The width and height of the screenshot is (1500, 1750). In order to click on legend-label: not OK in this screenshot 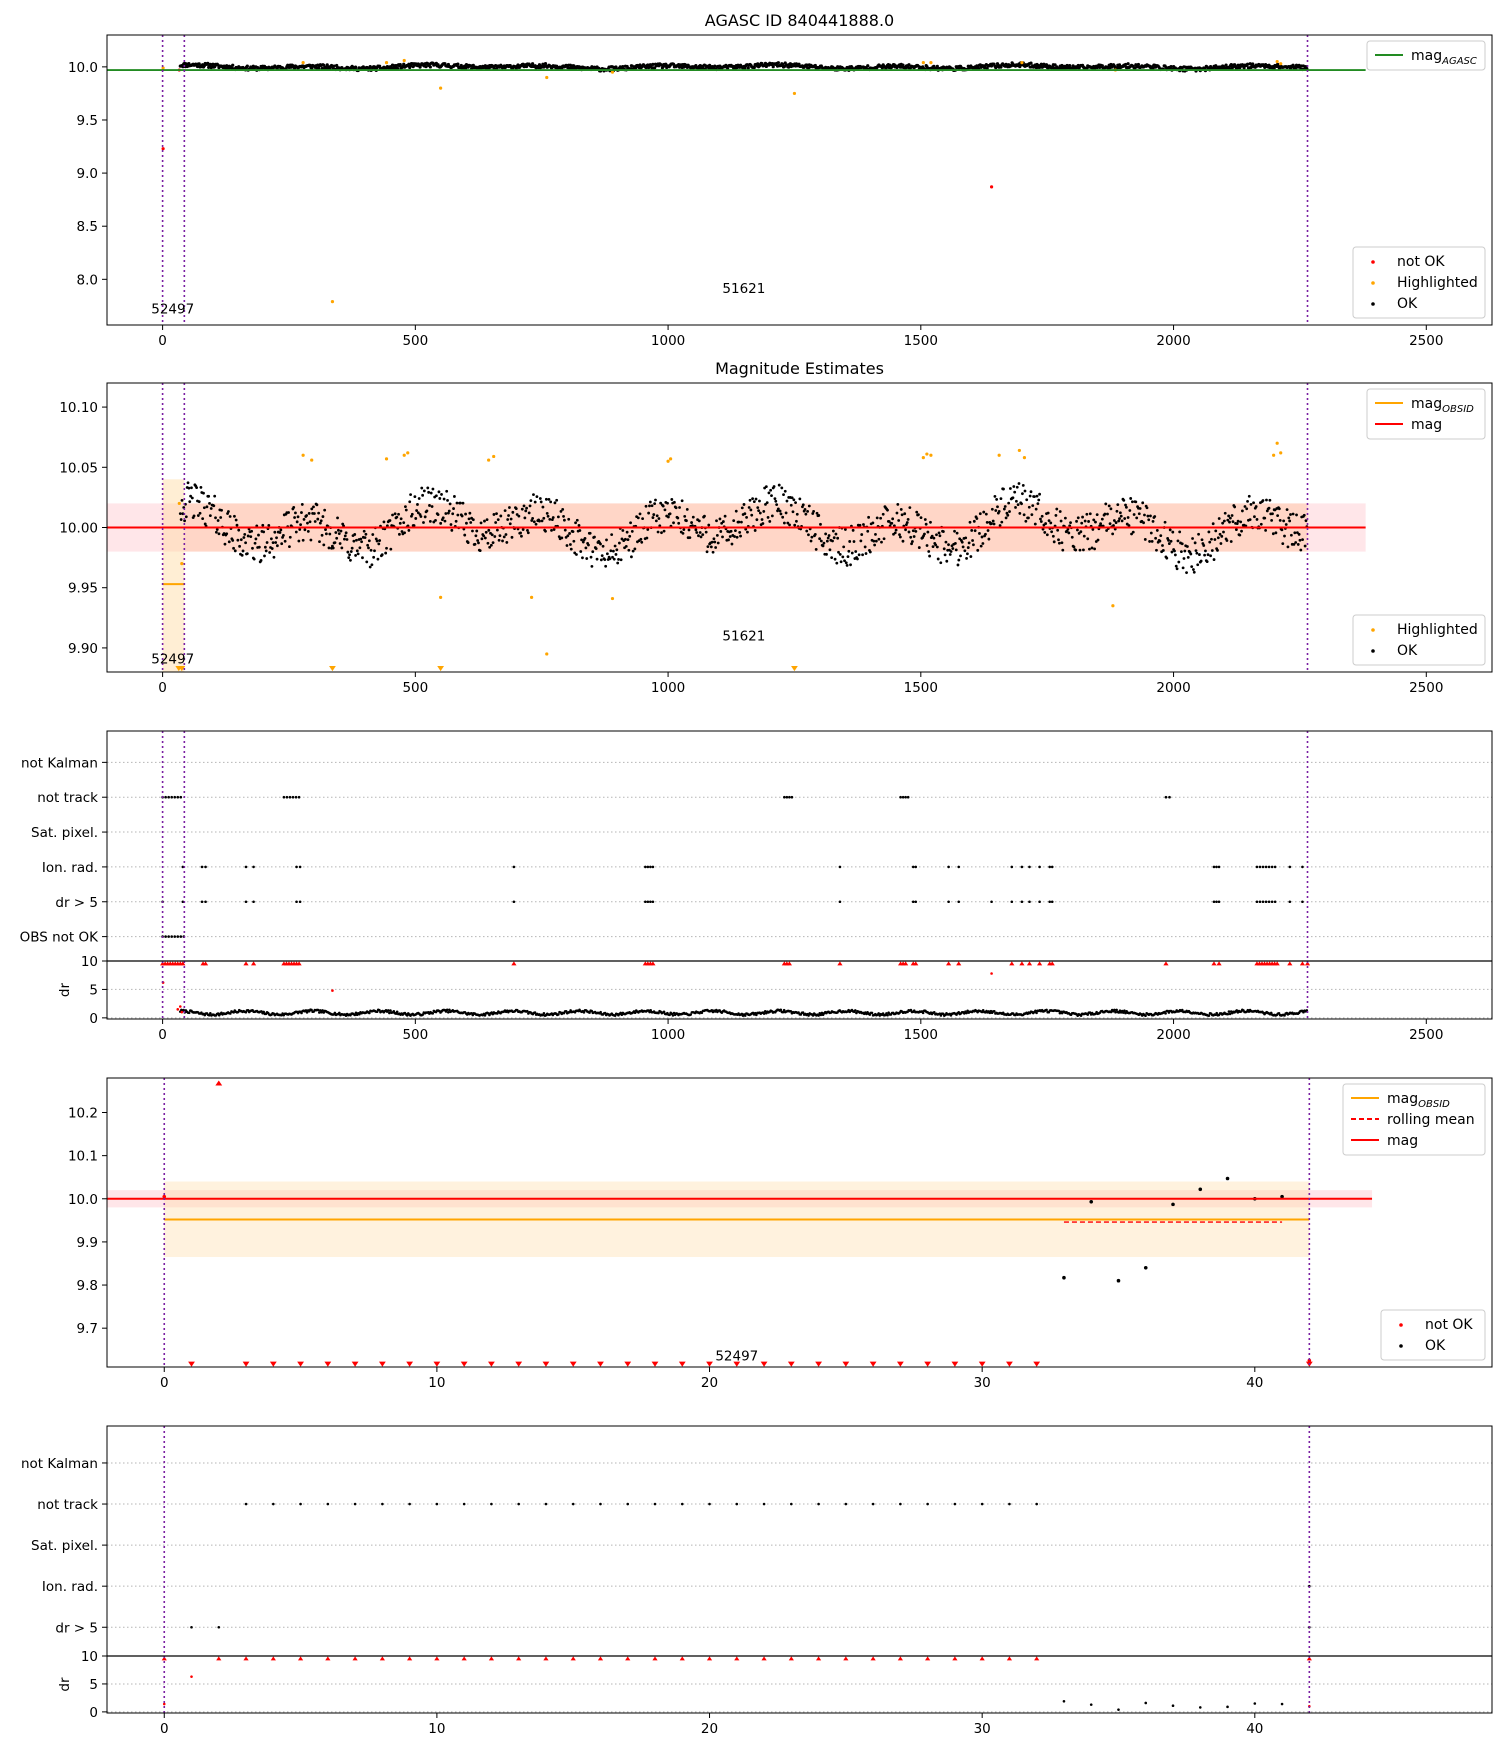, I will do `click(1421, 262)`.